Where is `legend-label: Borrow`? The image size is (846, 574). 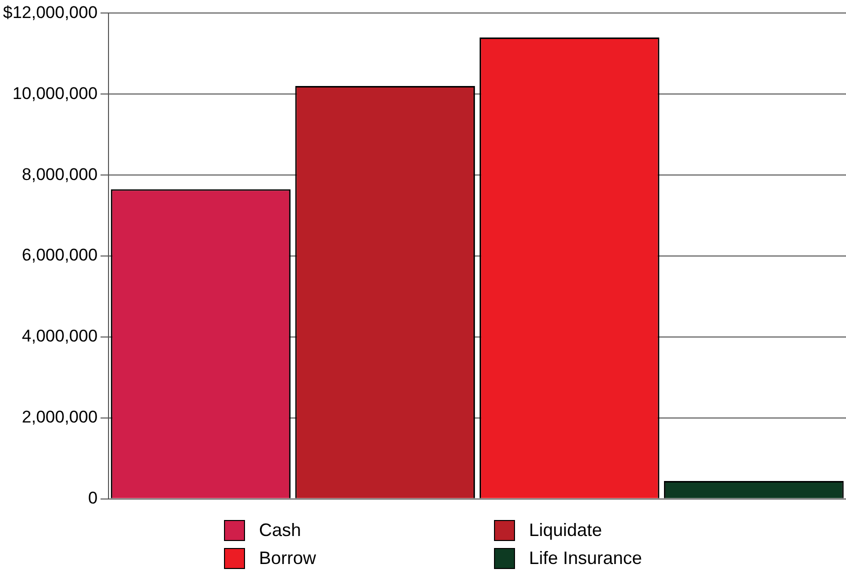 legend-label: Borrow is located at coordinates (287, 558).